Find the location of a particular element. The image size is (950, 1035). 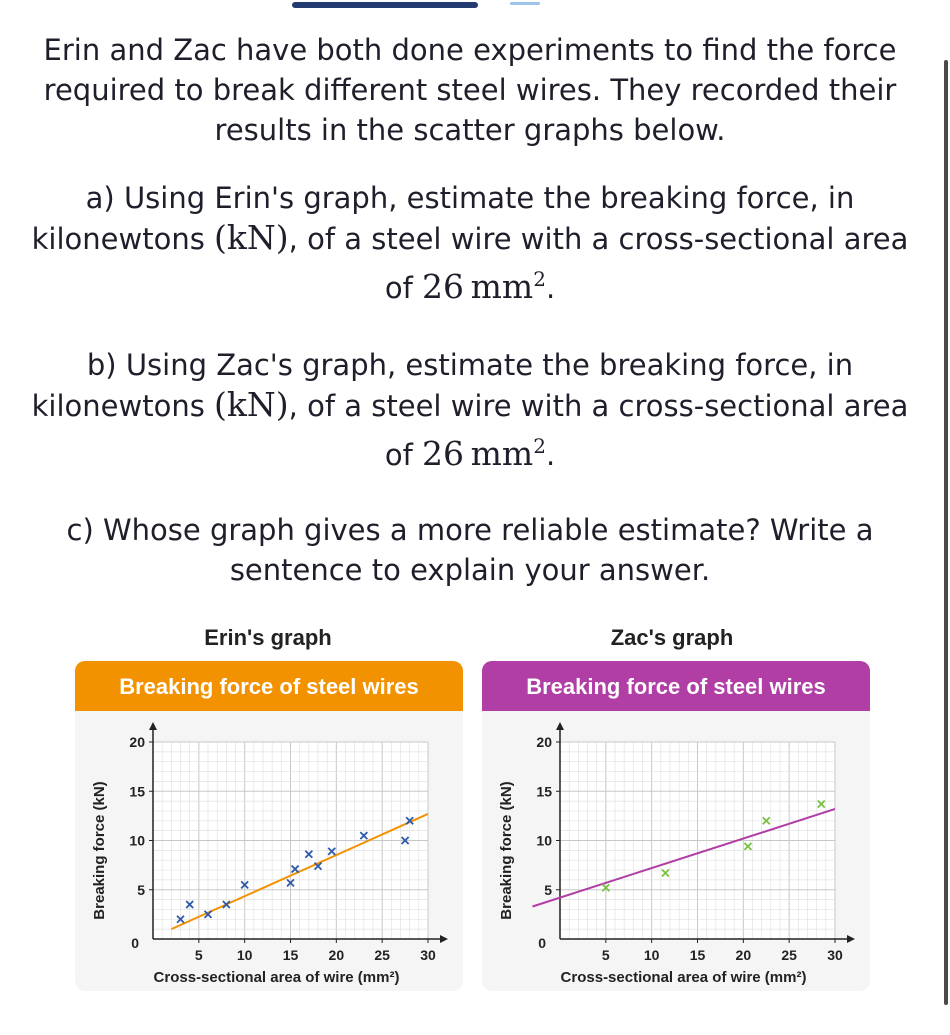

zac-x-tick-label: 10 is located at coordinates (652, 955).